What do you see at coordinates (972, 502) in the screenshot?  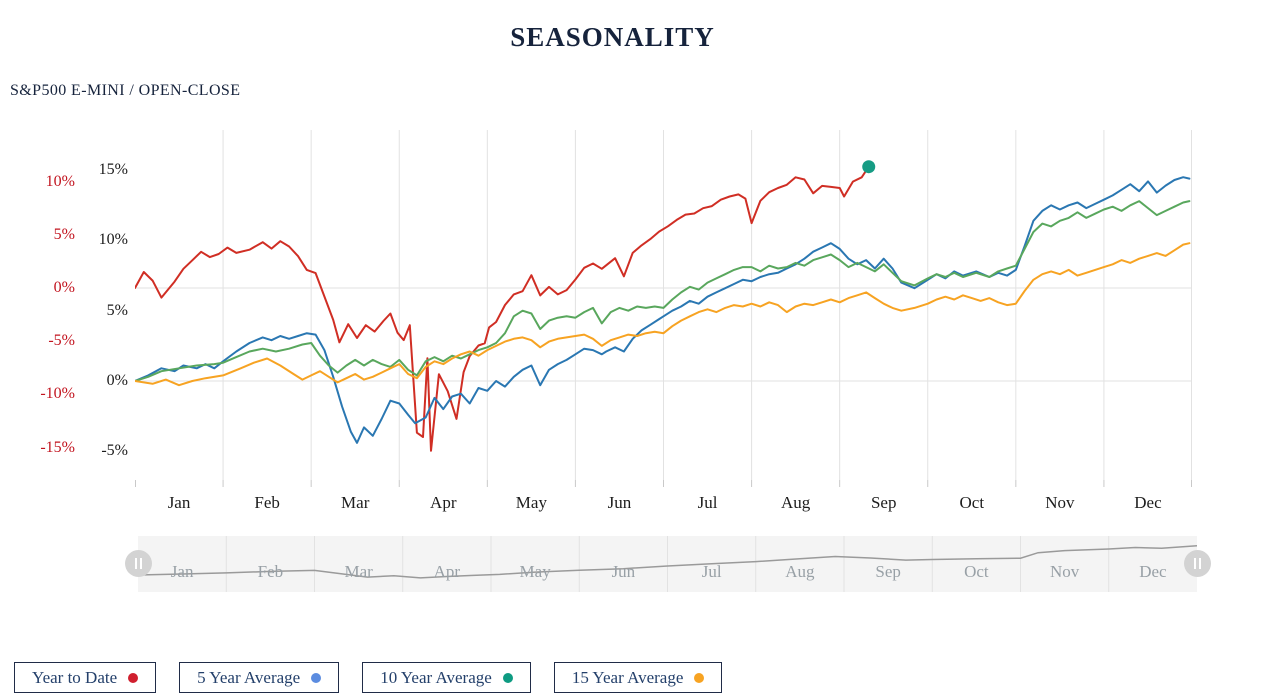 I see `x-axis-month-label: Oct` at bounding box center [972, 502].